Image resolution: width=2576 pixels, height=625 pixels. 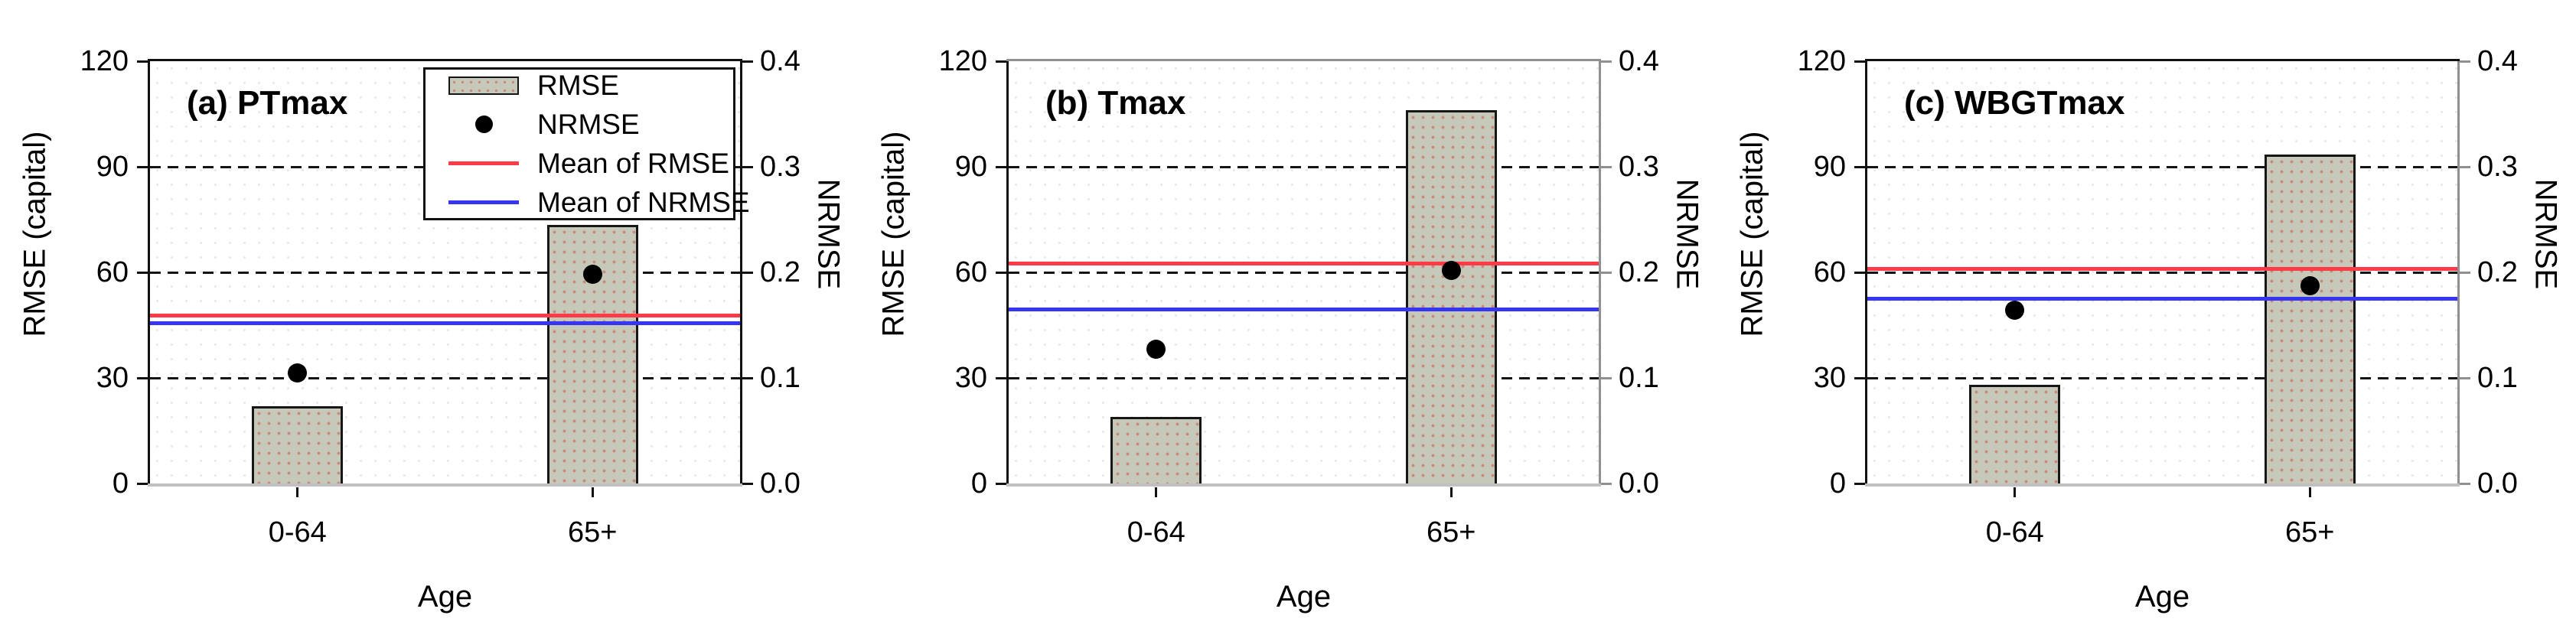 I want to click on blue-line-swatch-icon, so click(x=483, y=202).